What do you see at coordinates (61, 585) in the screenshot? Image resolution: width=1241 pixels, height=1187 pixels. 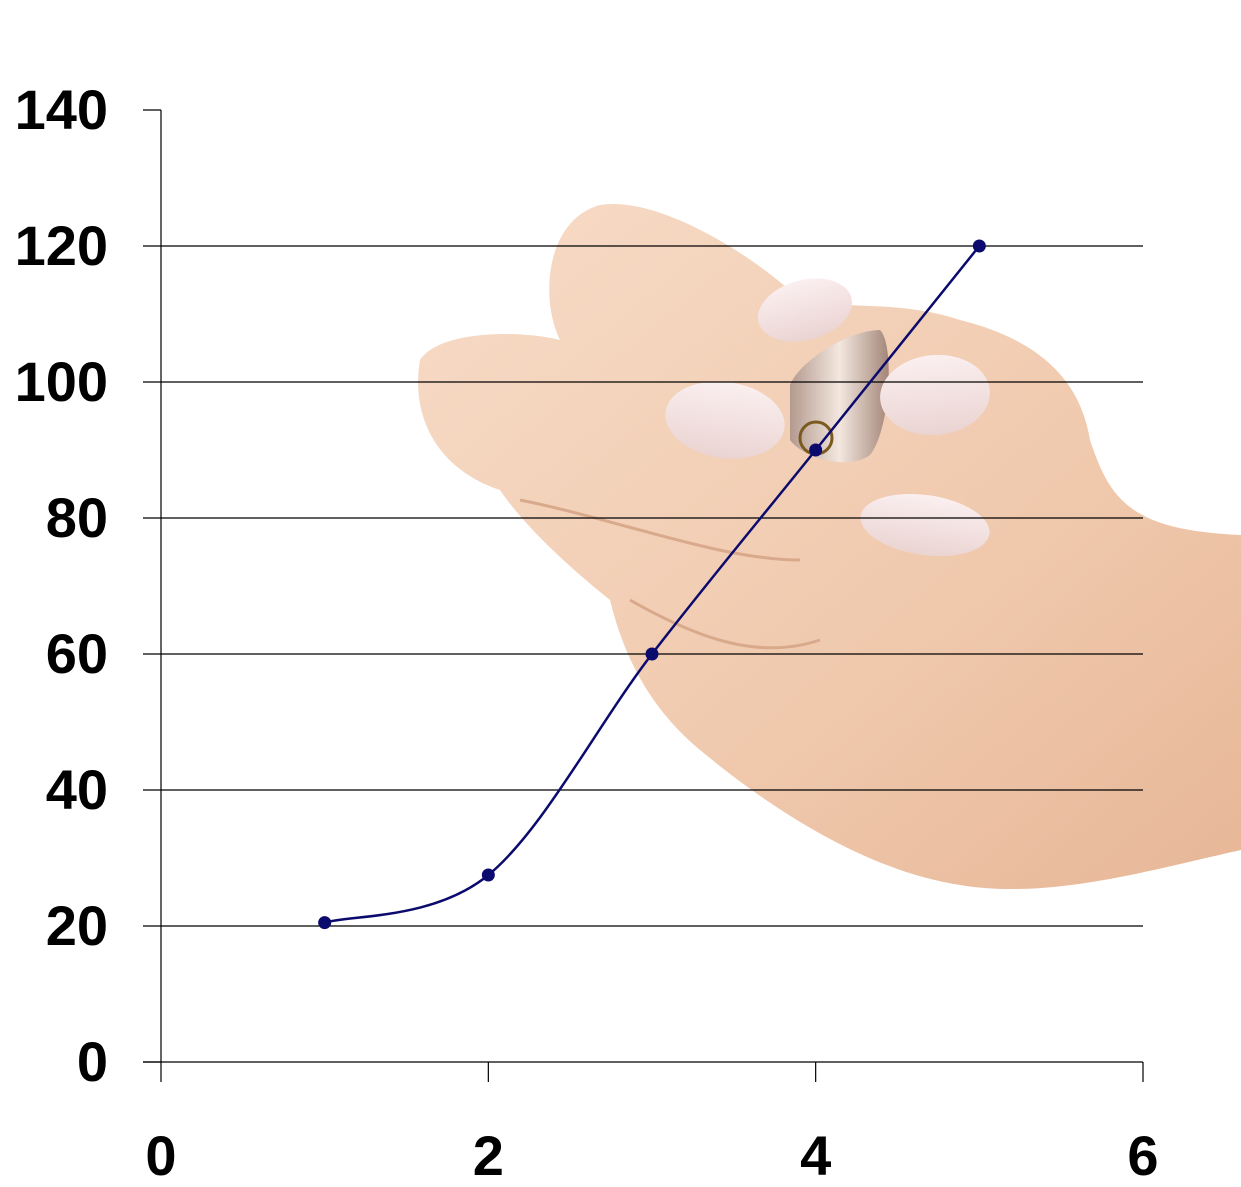 I see `y-axis-tick-labels: 0 20 40 60 80 100 120 140` at bounding box center [61, 585].